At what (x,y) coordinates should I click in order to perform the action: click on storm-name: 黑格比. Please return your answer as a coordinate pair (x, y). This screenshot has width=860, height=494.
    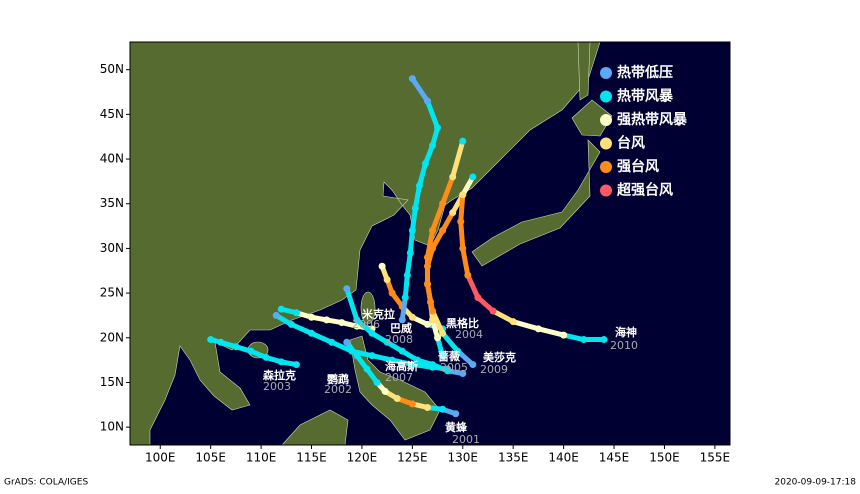
    Looking at the image, I should click on (462, 323).